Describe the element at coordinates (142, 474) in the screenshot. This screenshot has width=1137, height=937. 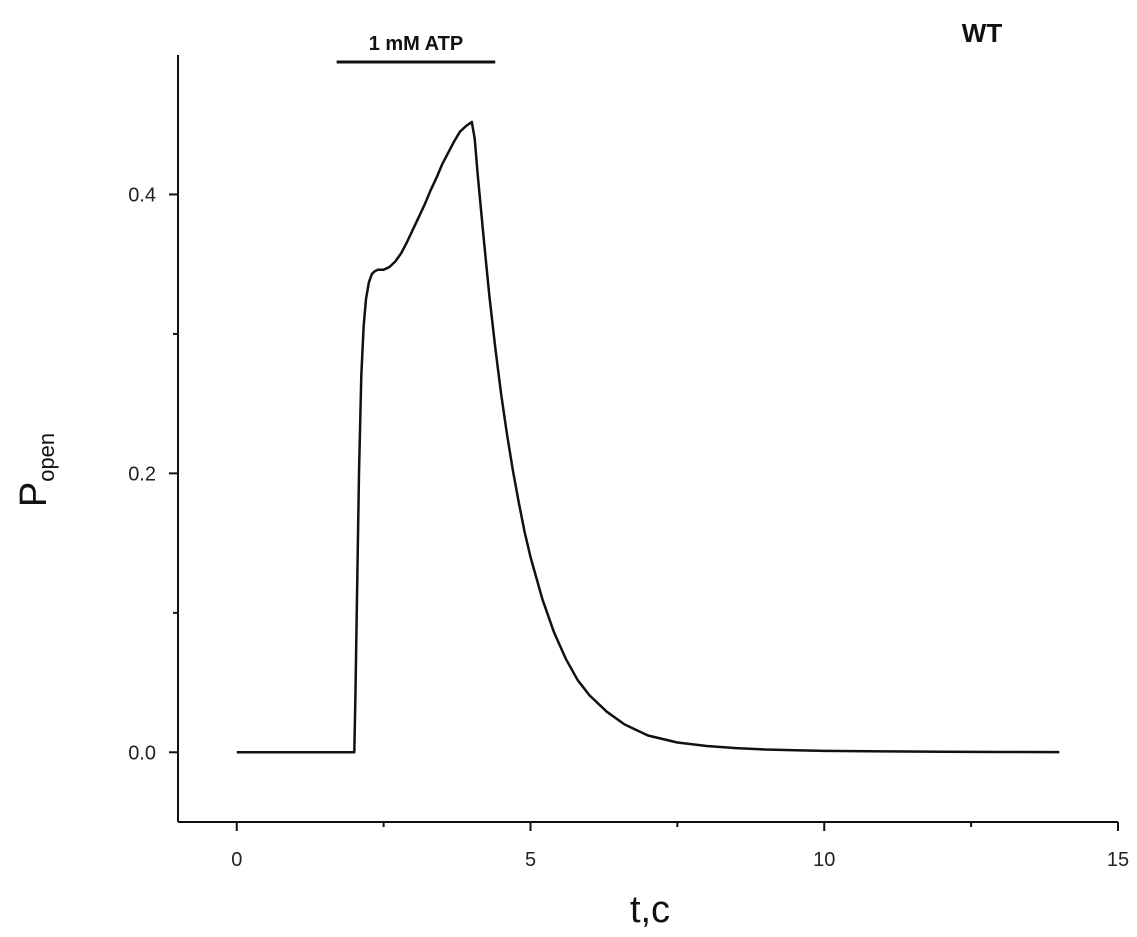
I see `y-tick-label: 0.2` at that location.